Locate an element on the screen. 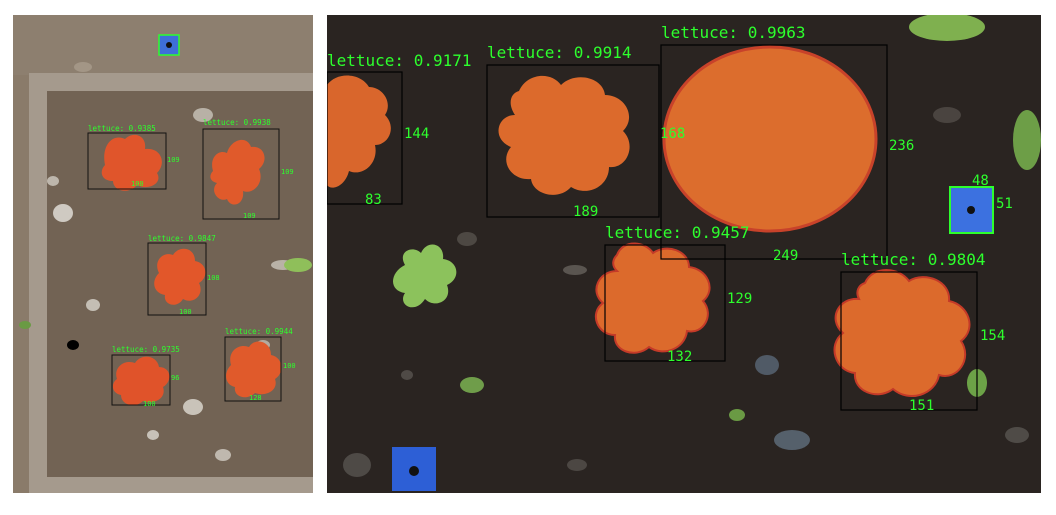  weed-plant is located at coordinates (425, 276).